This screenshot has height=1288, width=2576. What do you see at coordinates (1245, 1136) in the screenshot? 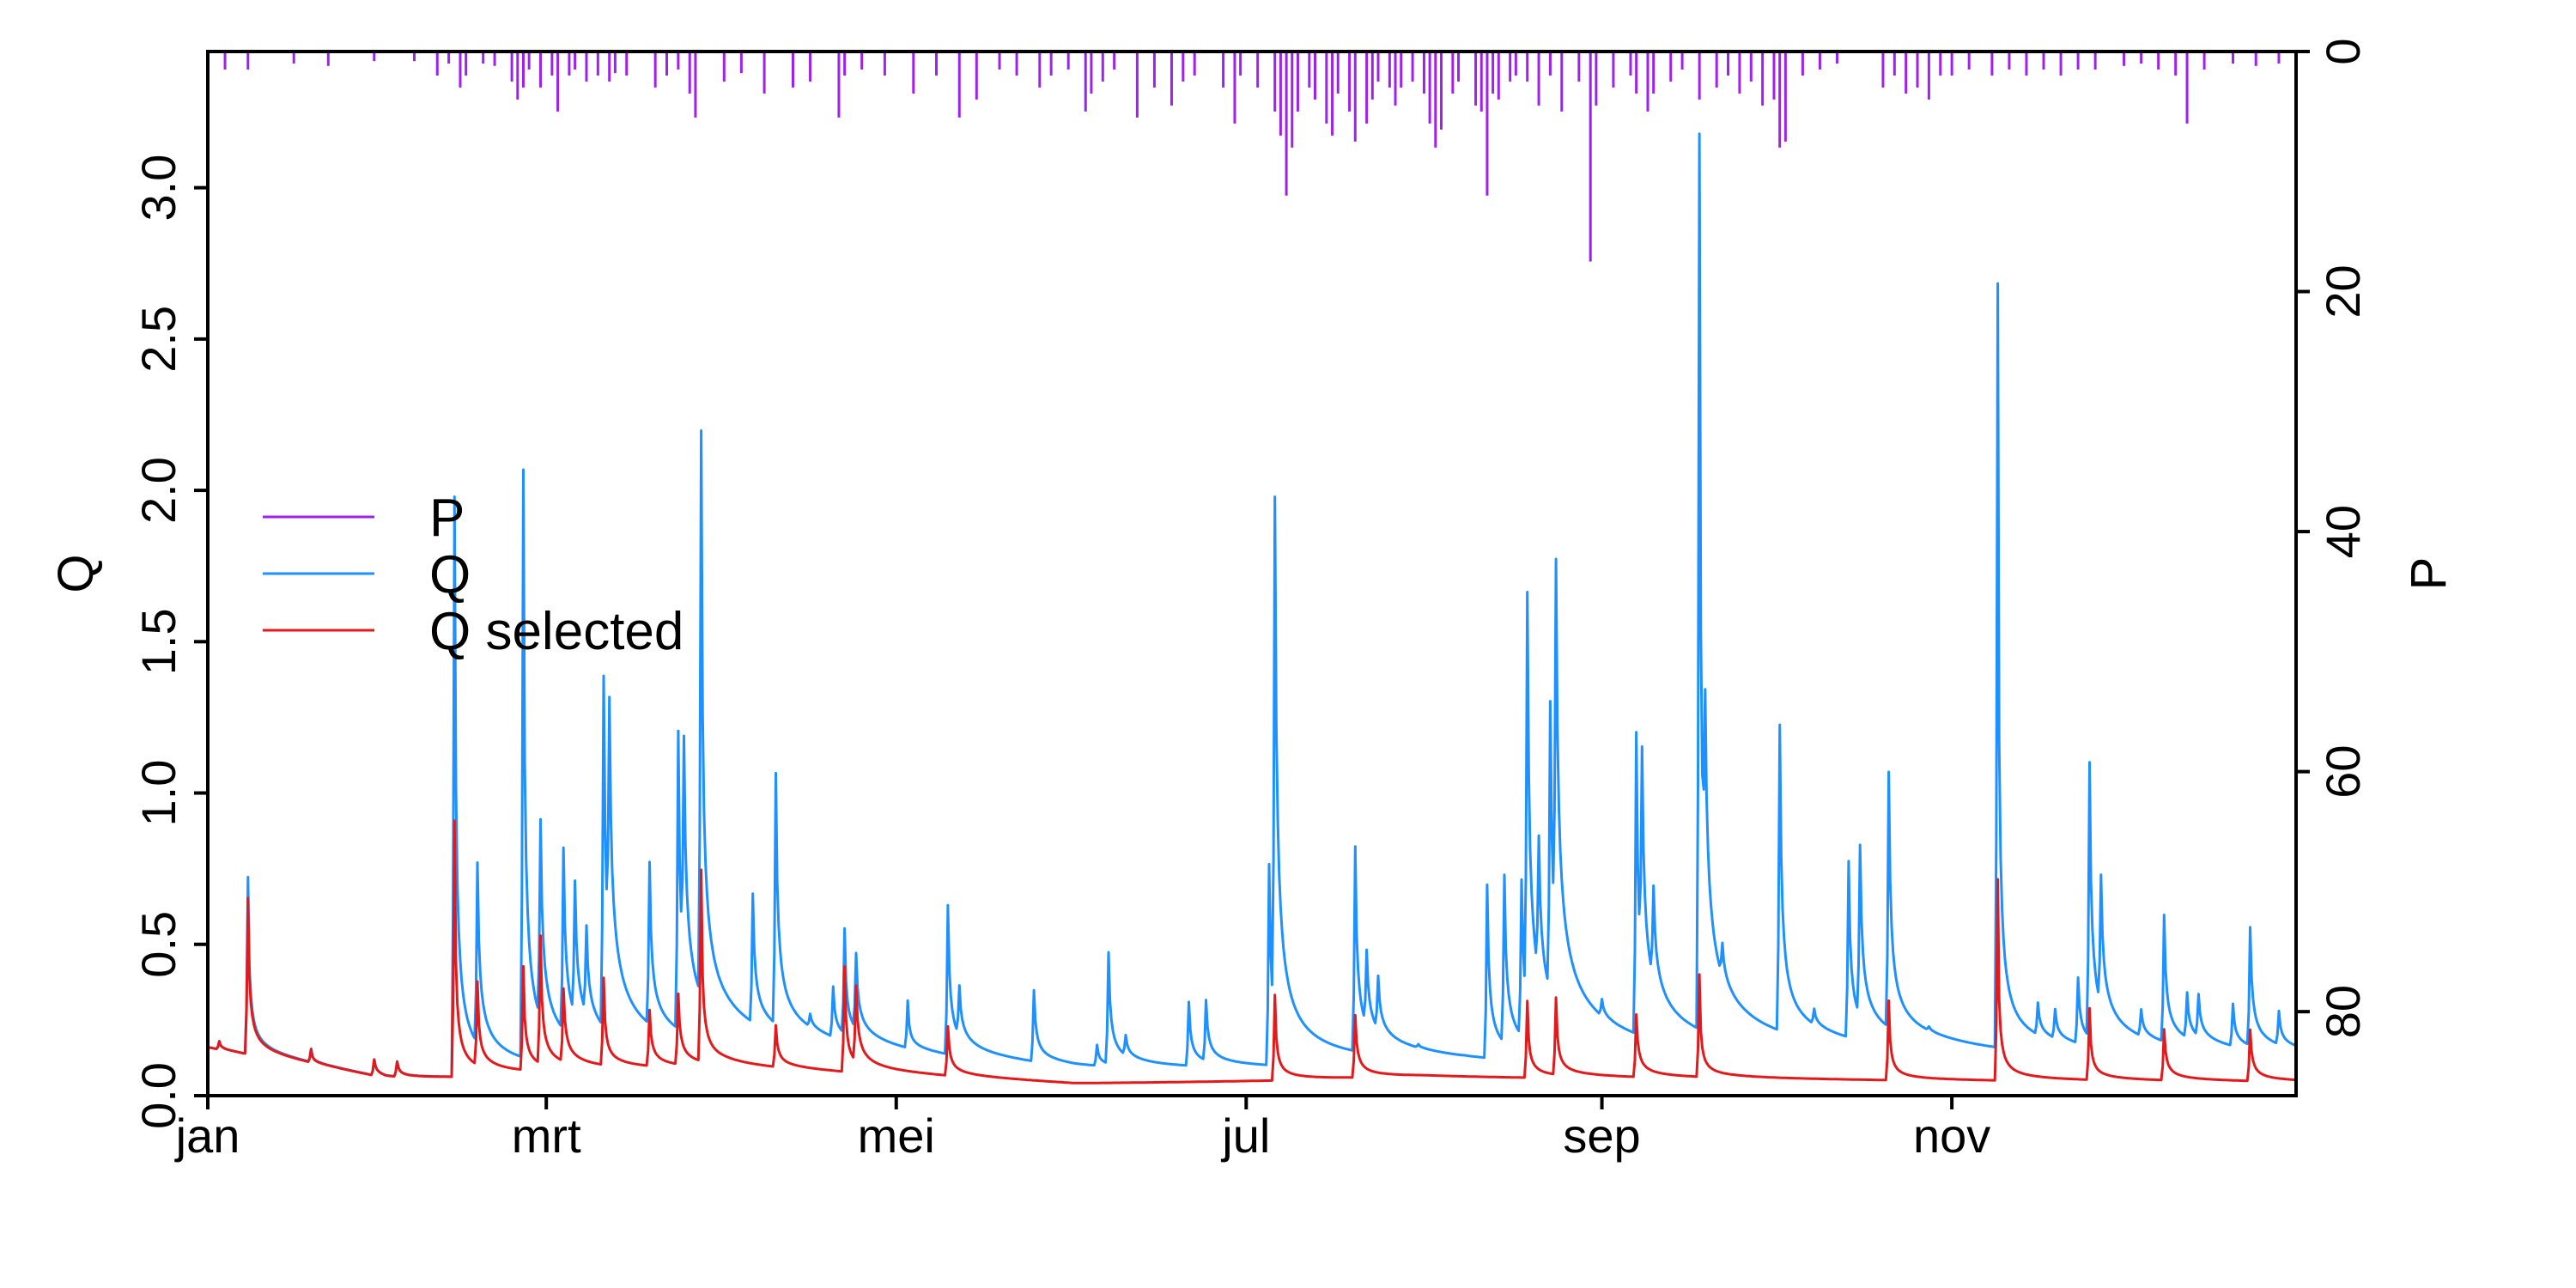
I see `x-tick-label: jul` at bounding box center [1245, 1136].